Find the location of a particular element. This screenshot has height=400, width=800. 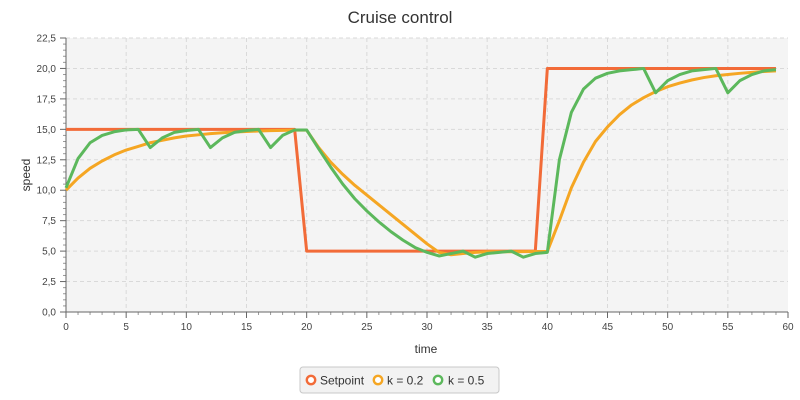

x-tick-label: 50 is located at coordinates (668, 327).